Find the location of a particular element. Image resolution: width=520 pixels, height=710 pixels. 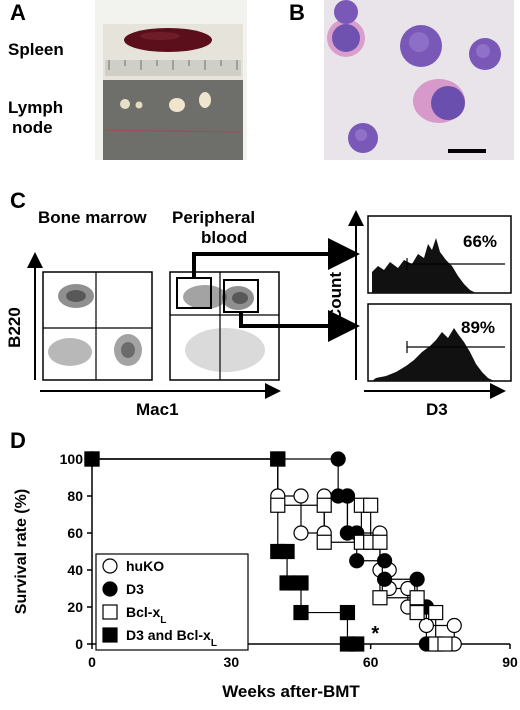

b220-axis-label: B220 is located at coordinates (14, 327).